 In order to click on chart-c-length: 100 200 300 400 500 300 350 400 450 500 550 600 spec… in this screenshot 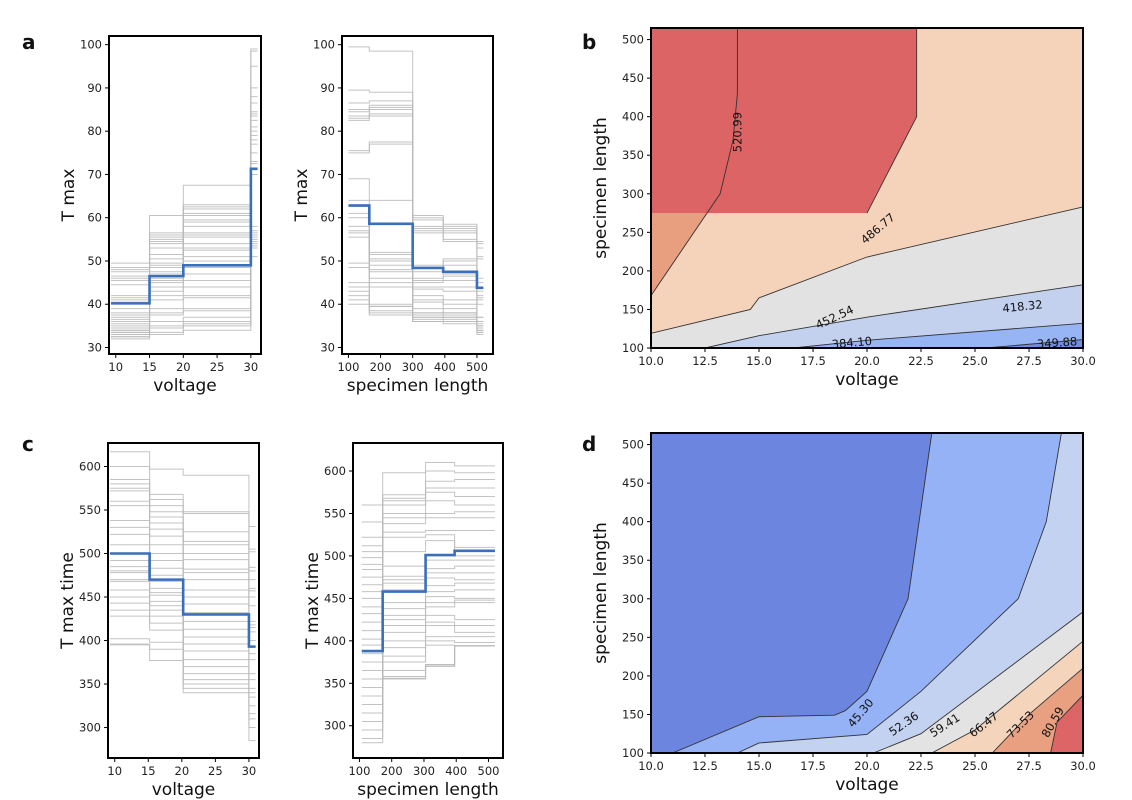, I will do `click(403, 621)`.